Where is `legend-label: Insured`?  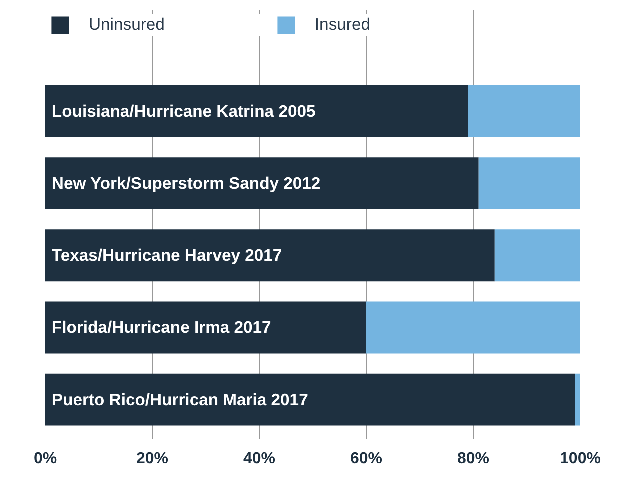
legend-label: Insured is located at coordinates (342, 25).